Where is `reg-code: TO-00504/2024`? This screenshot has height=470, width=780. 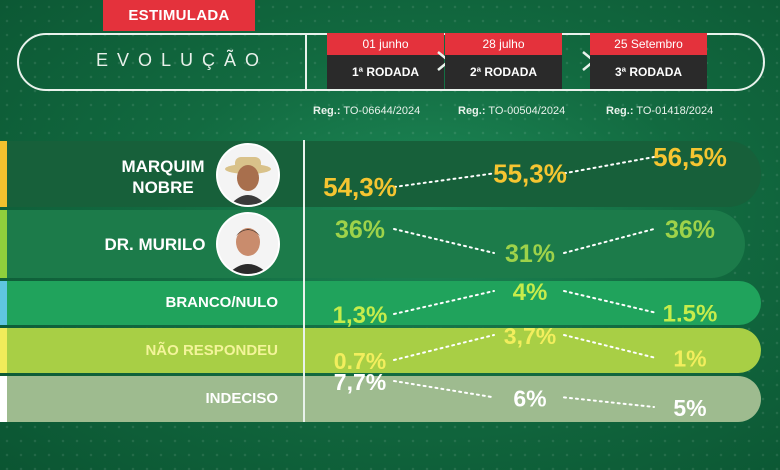
reg-code: TO-00504/2024 is located at coordinates (527, 111).